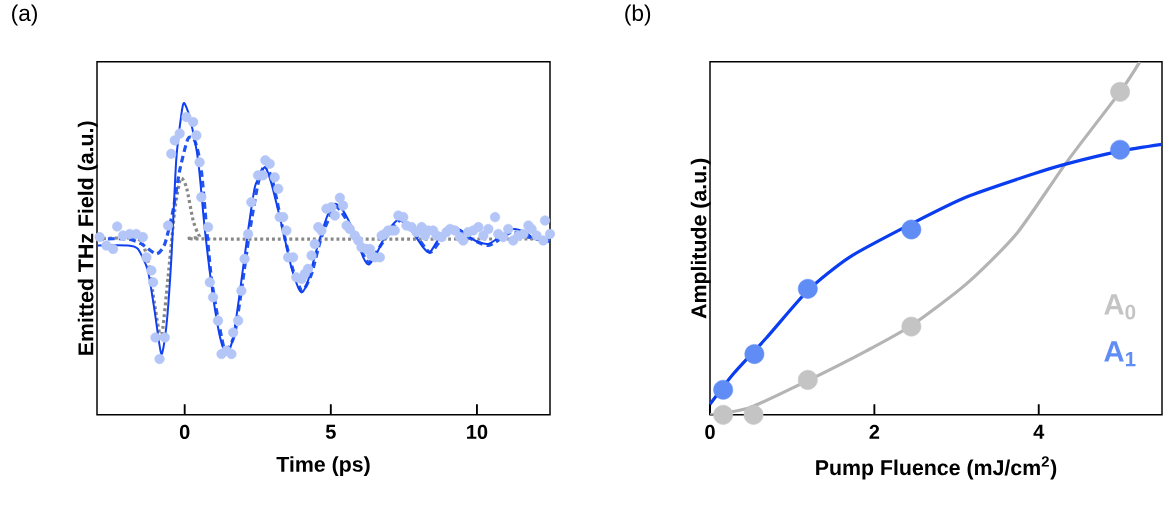 Image resolution: width=1163 pixels, height=505 pixels. I want to click on x-axis-title: Pump Fluence (mJ/cm$^{2}$), so click(936, 468).